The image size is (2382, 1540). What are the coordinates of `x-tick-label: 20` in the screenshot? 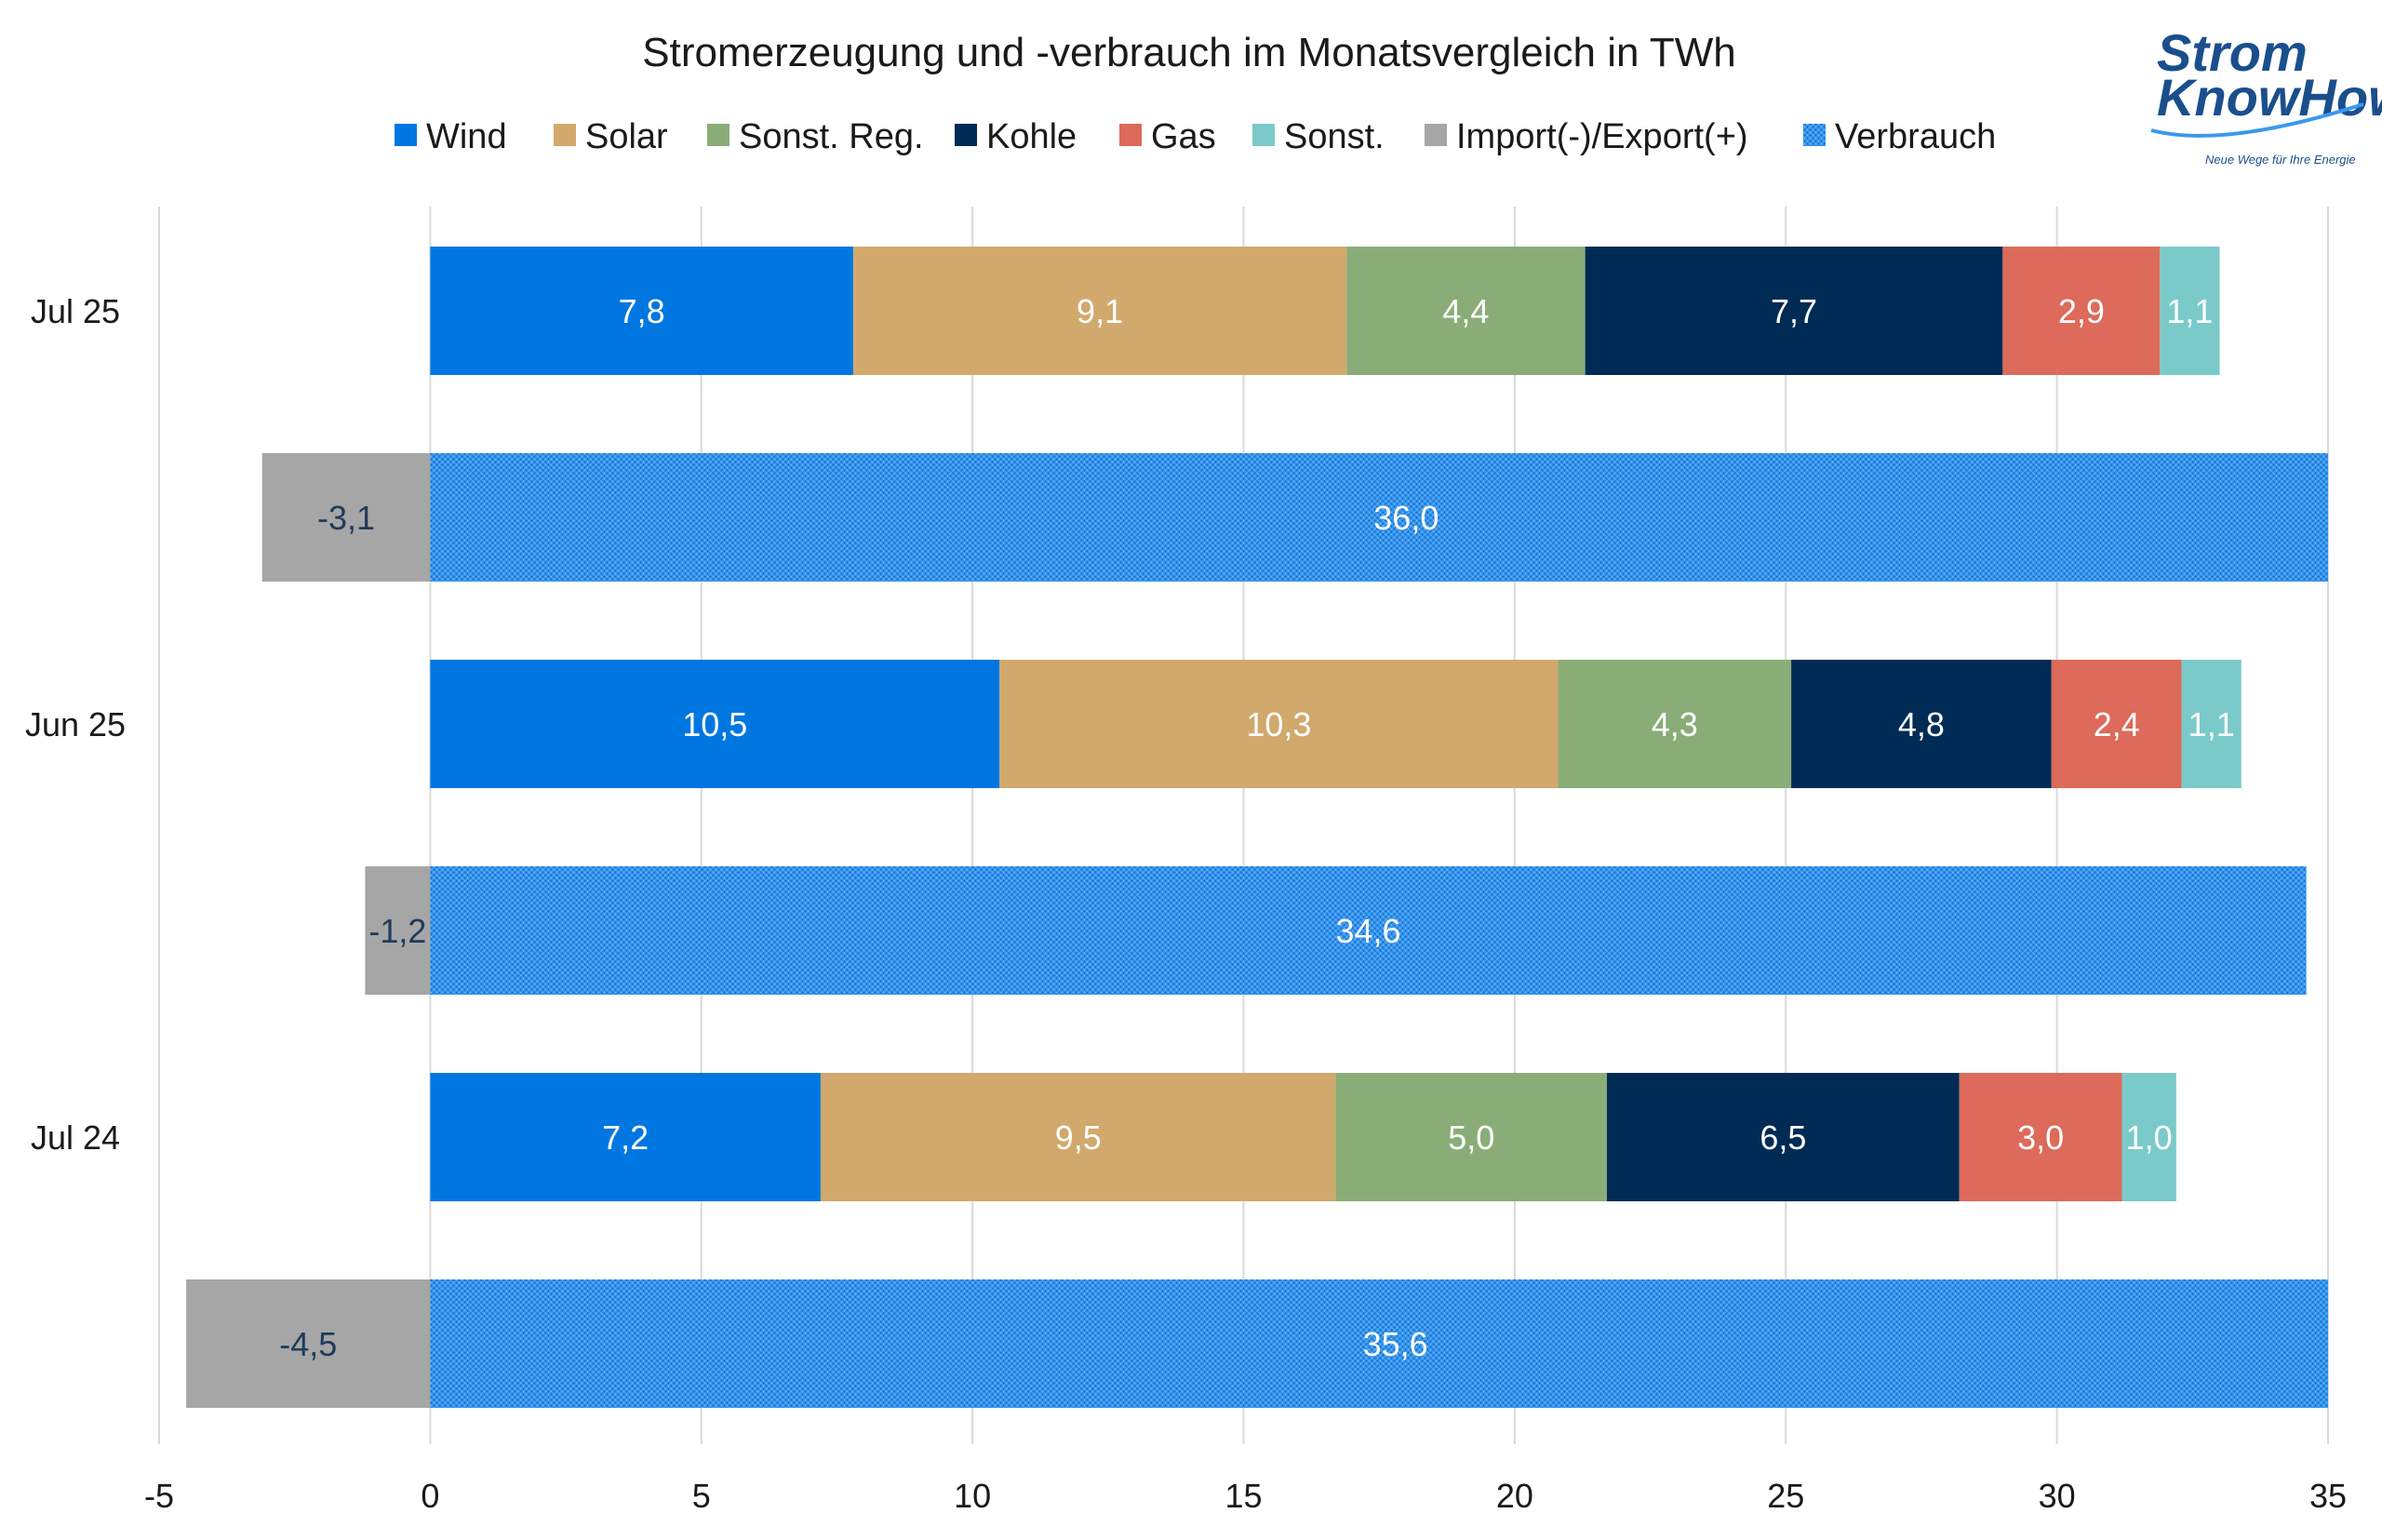 It's located at (1514, 1496).